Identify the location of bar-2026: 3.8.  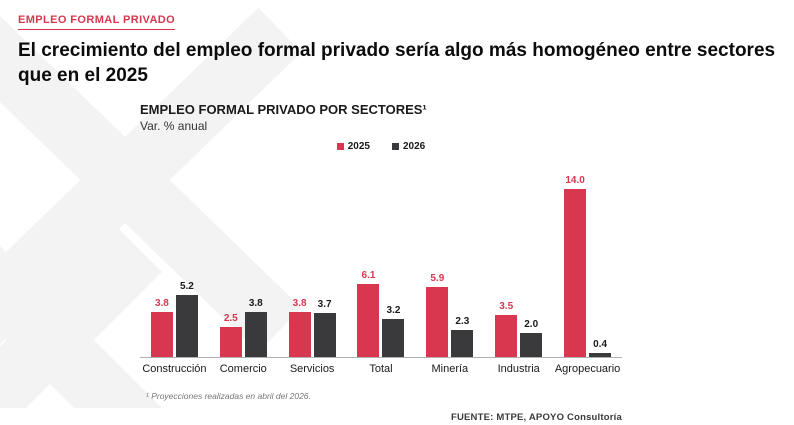
(255, 328).